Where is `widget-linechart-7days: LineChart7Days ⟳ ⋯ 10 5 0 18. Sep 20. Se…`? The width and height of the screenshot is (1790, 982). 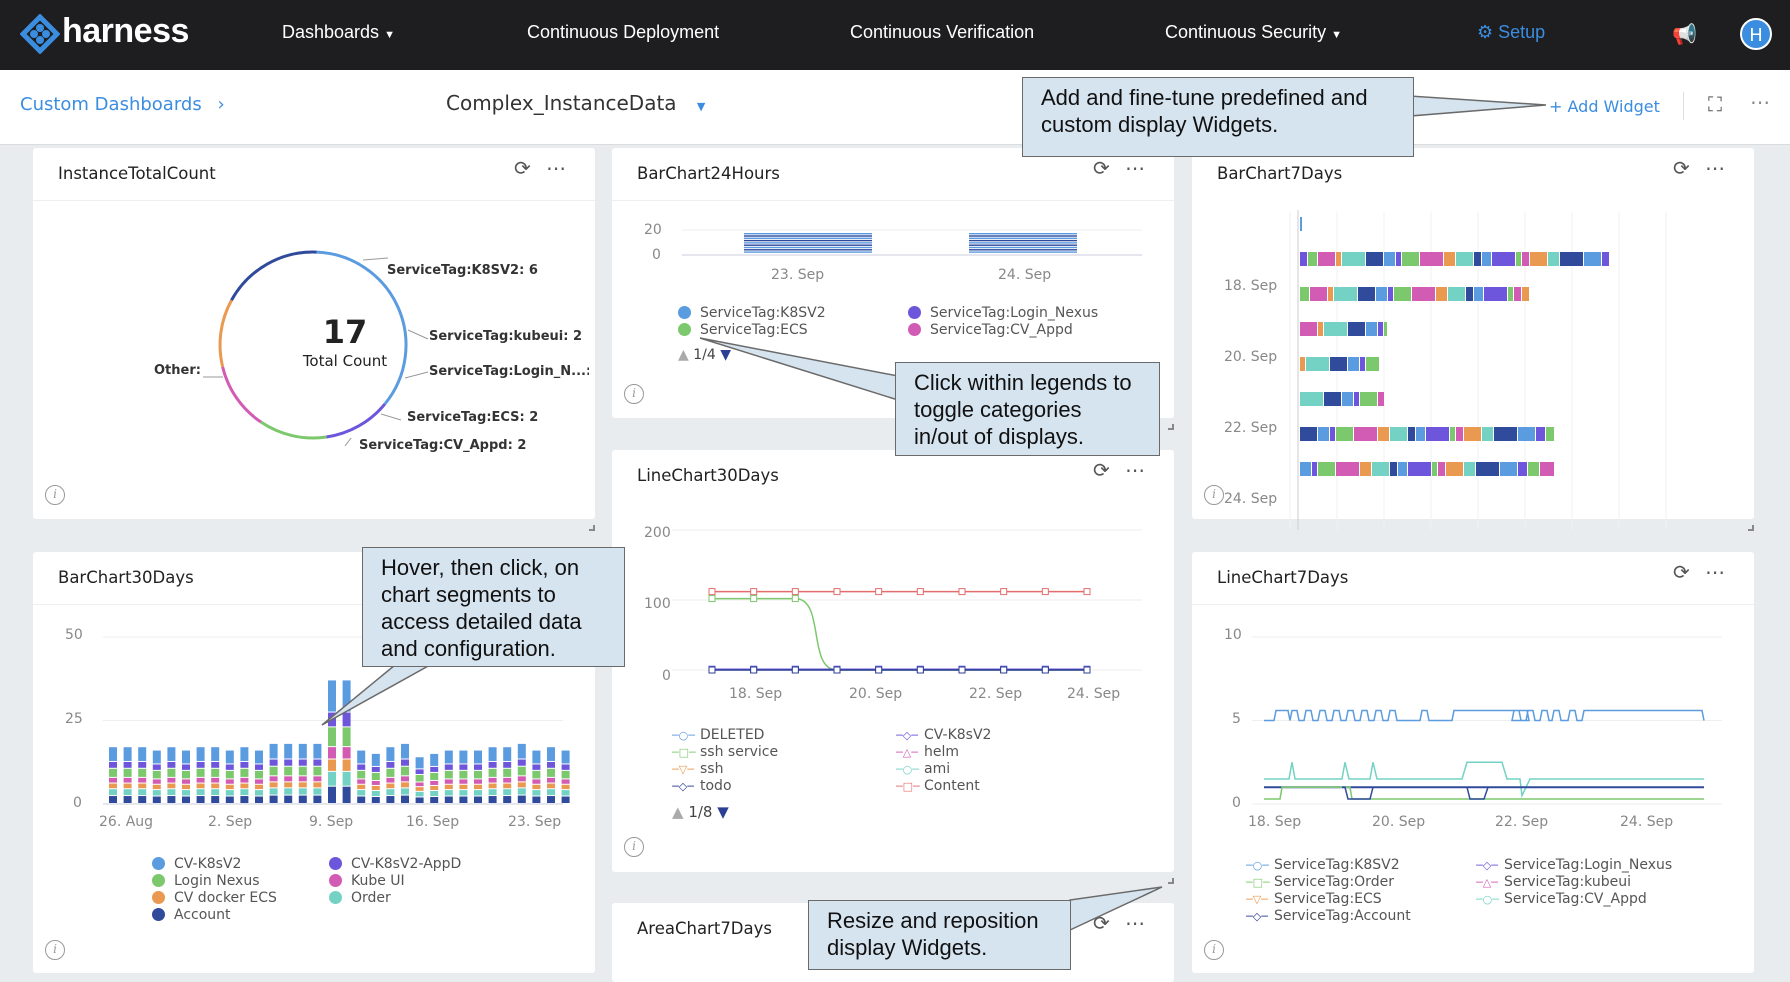
widget-linechart-7days: LineChart7Days ⟳ ⋯ 10 5 0 18. Sep 20. Se… is located at coordinates (1473, 762).